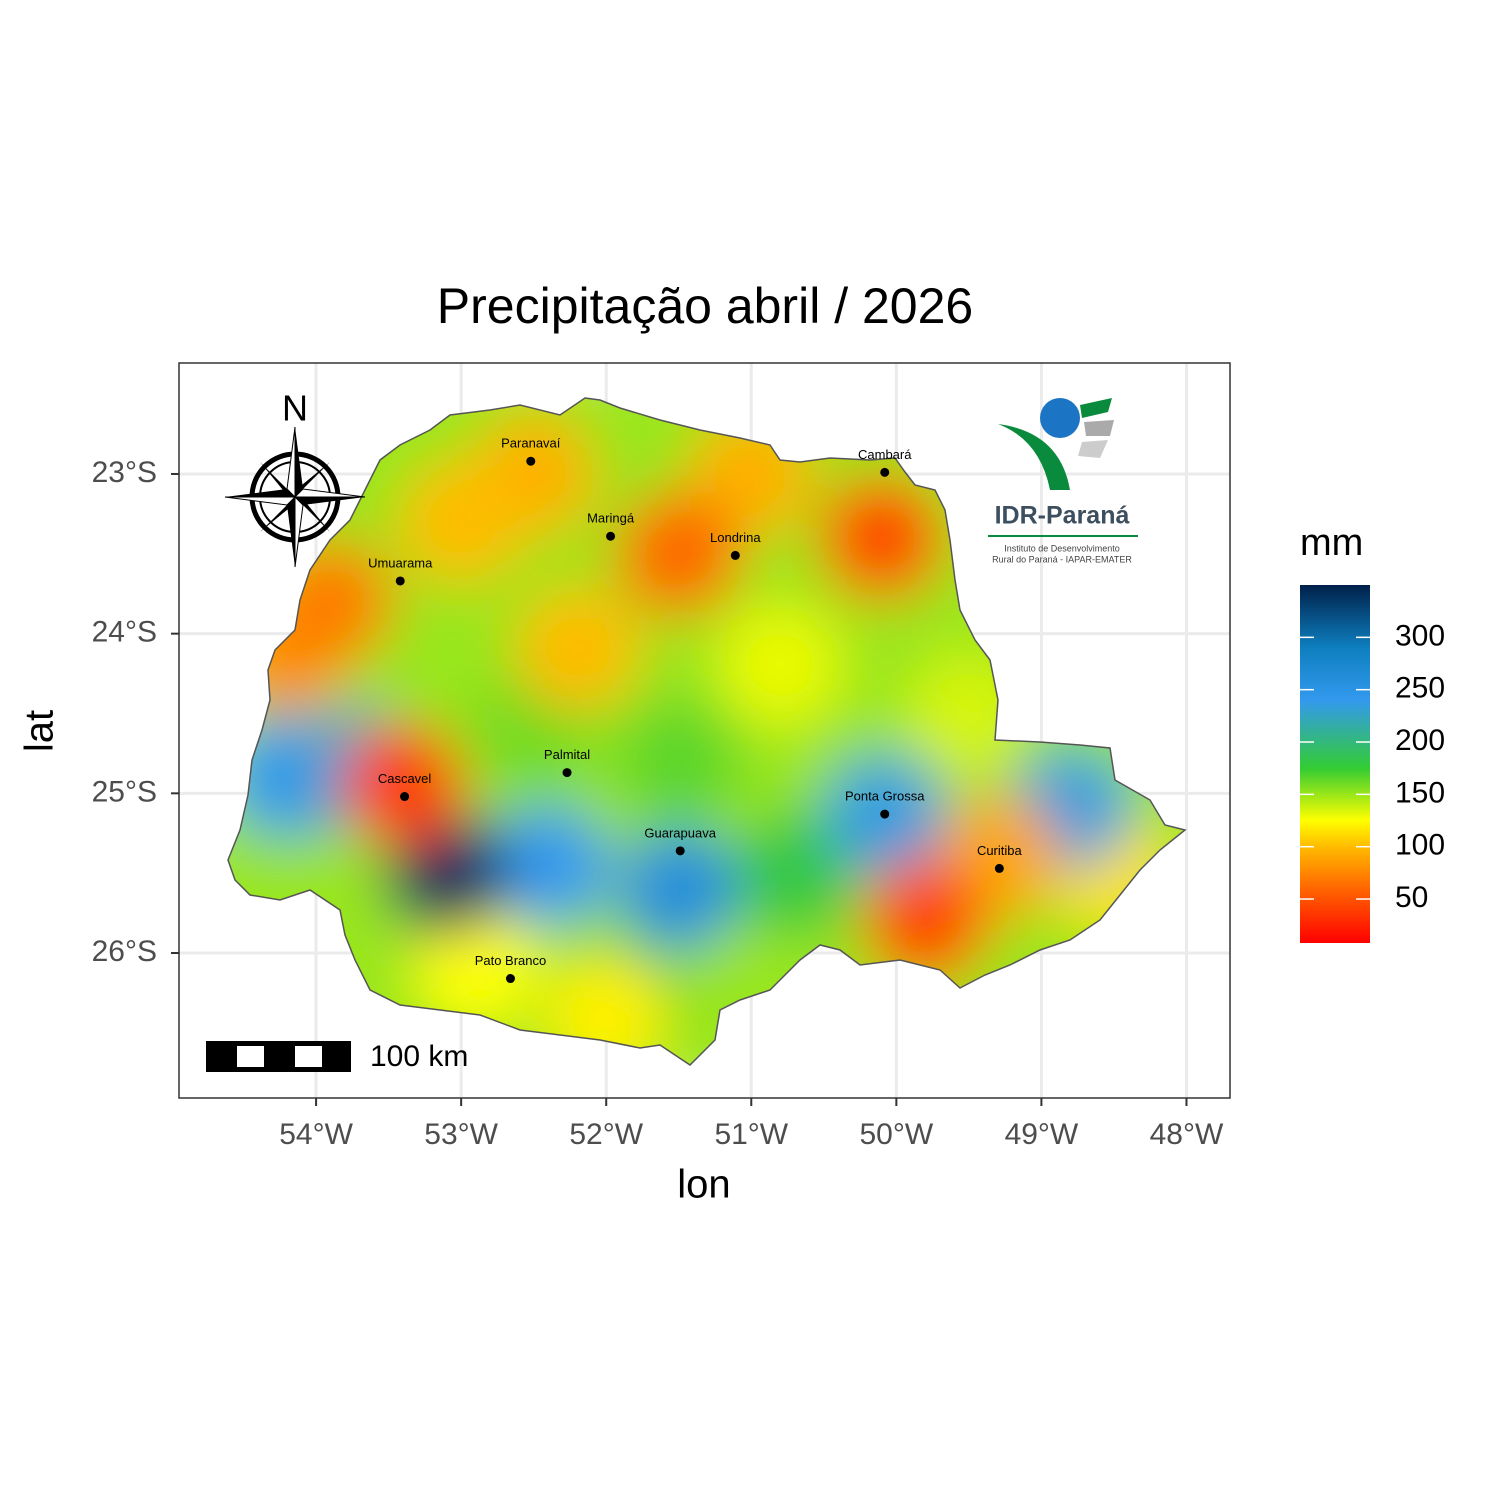 This screenshot has width=1500, height=1500. I want to click on logo-line: Instituto de Desenvolvimento, so click(1062, 548).